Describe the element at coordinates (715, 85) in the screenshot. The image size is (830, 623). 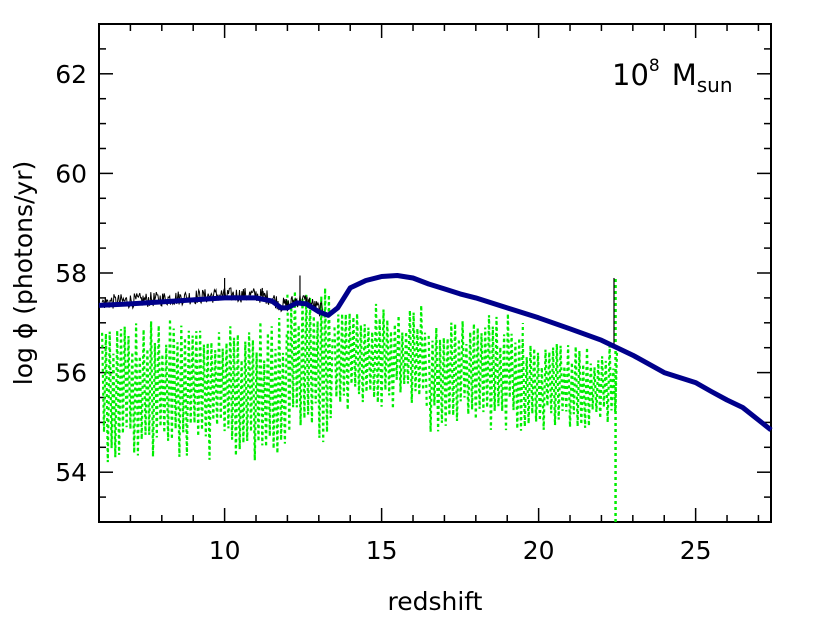
I see `mass-unit-subscript: sun` at that location.